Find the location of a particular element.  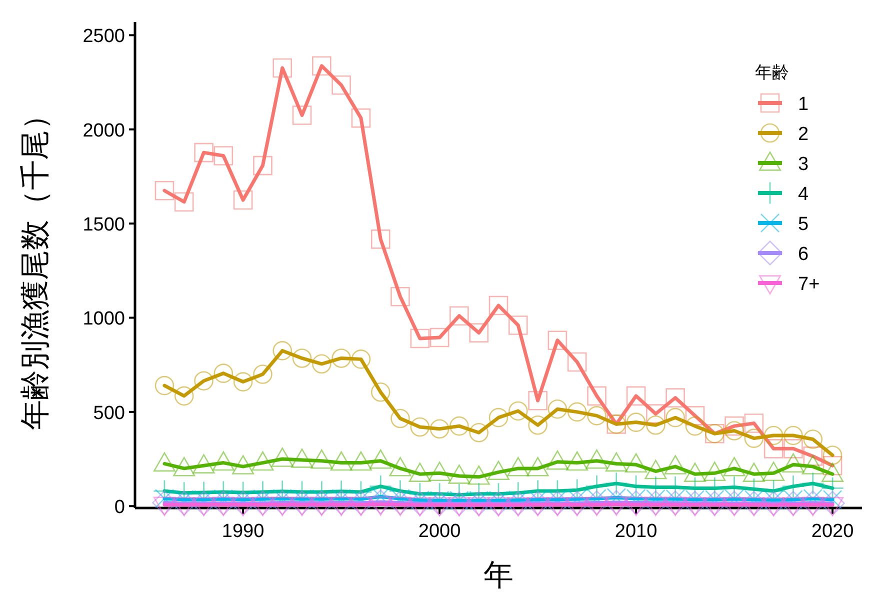

legend-title: 年齢 is located at coordinates (772, 72).